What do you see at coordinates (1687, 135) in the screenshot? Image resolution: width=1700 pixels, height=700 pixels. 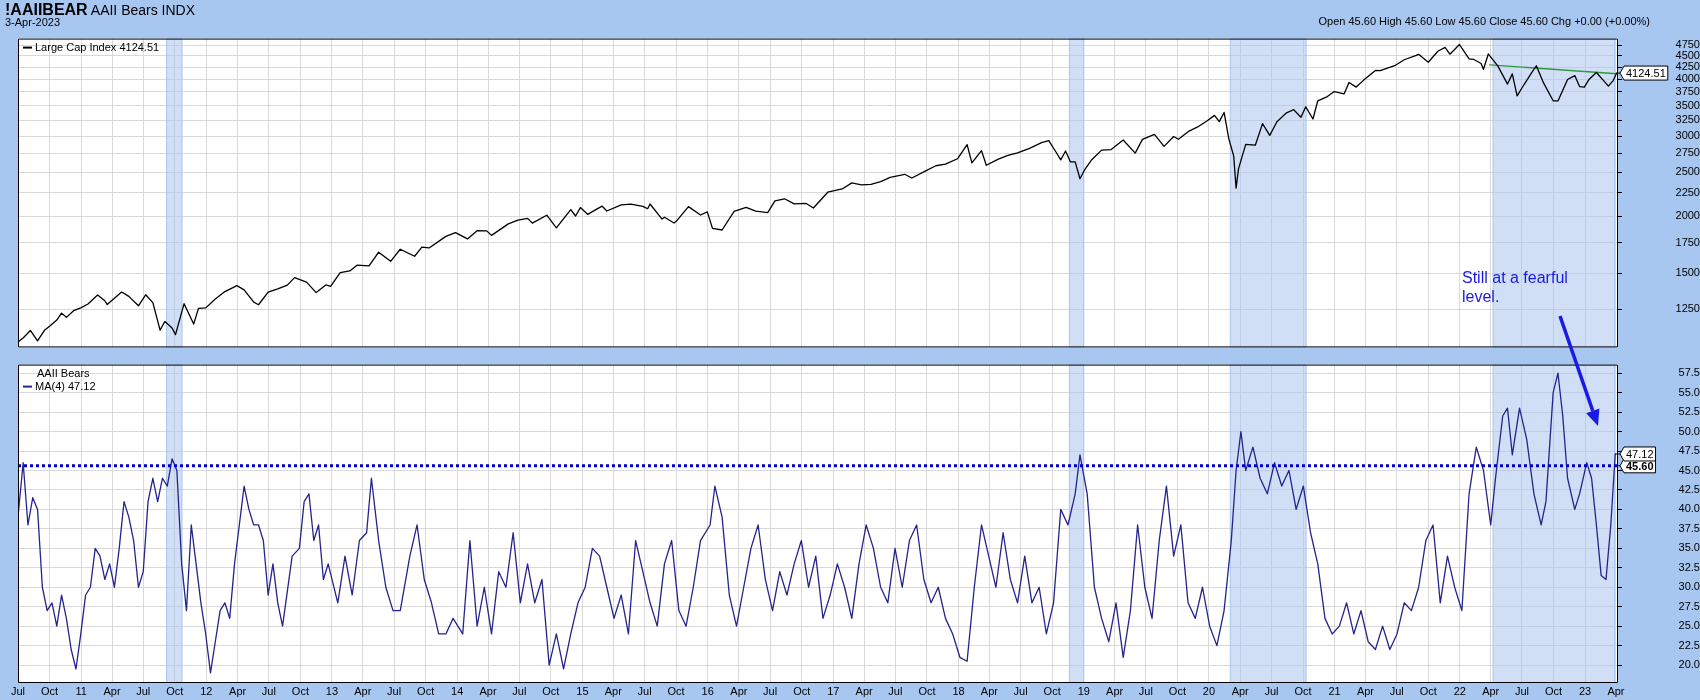 I see `y-tick-label: 3000` at bounding box center [1687, 135].